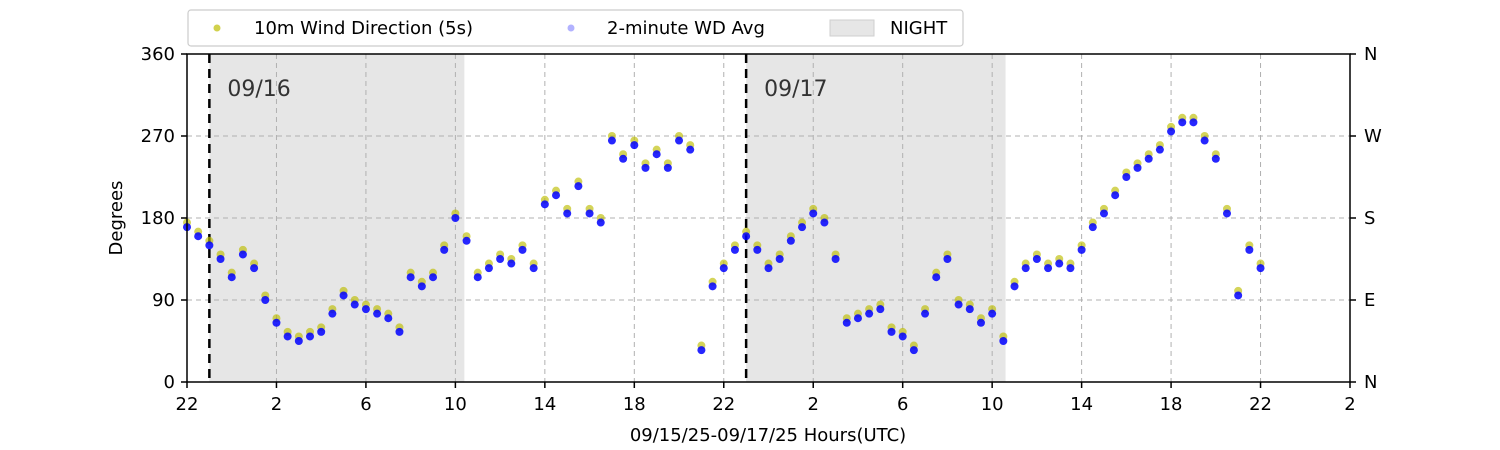 This screenshot has width=1500, height=450. What do you see at coordinates (187, 404) in the screenshot?
I see `x-tick-label: 22` at bounding box center [187, 404].